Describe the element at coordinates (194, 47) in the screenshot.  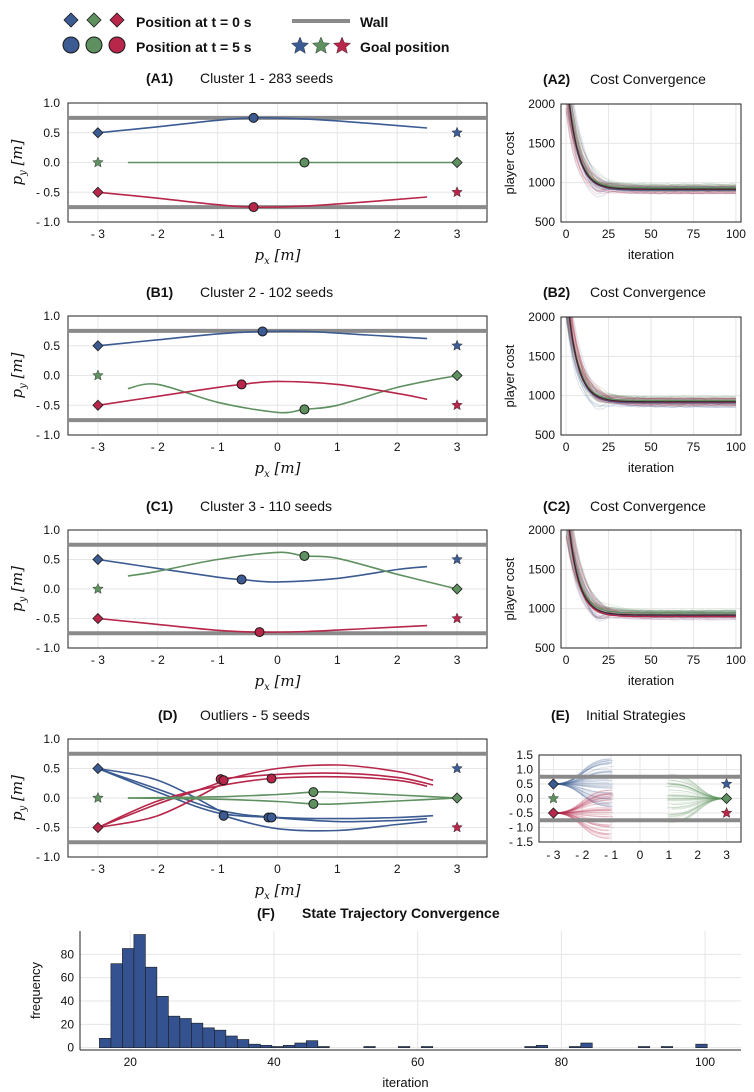
I see `legend-end-label: Position at t = 5 s` at that location.